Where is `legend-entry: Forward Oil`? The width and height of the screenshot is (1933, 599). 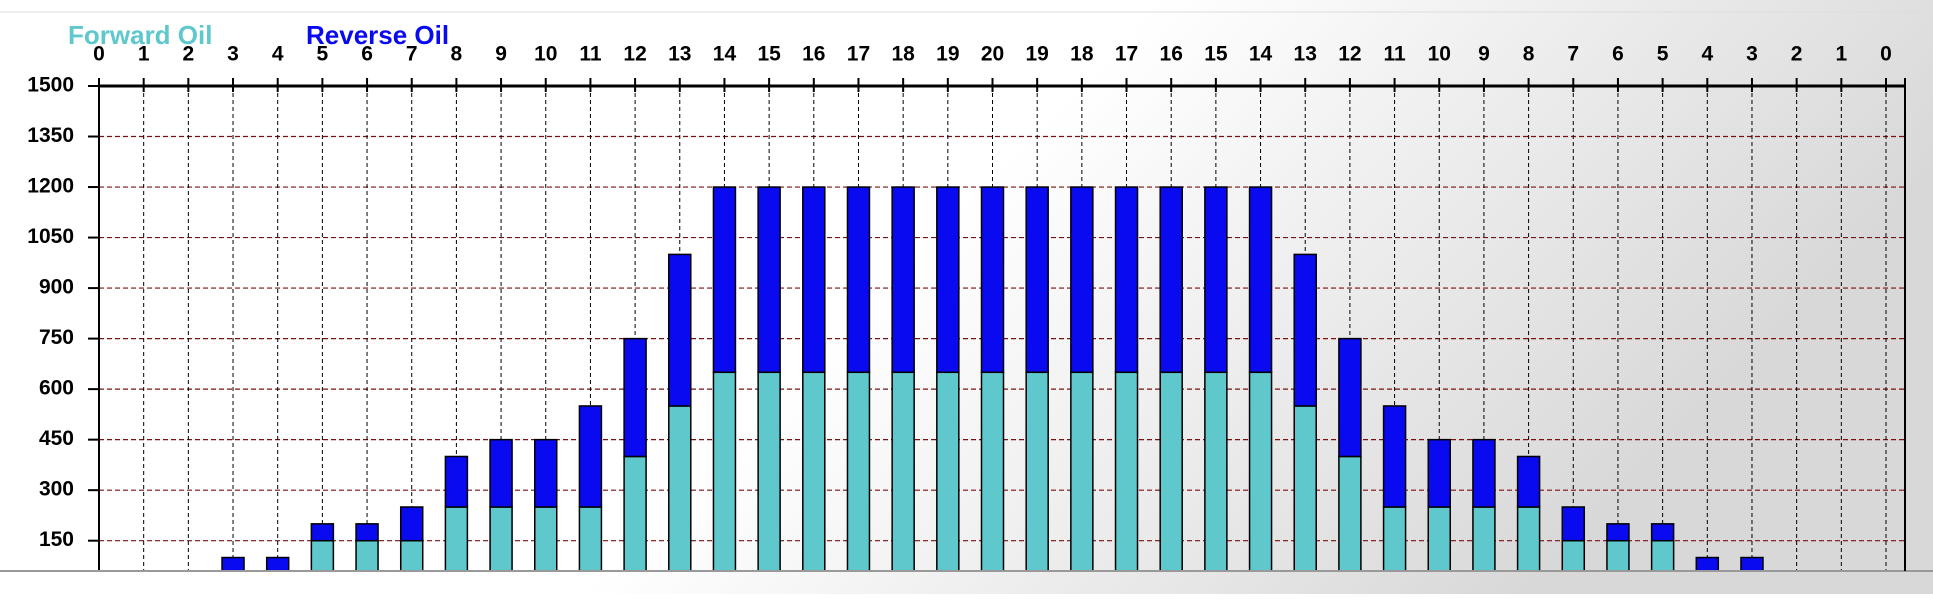
legend-entry: Forward Oil is located at coordinates (140, 35).